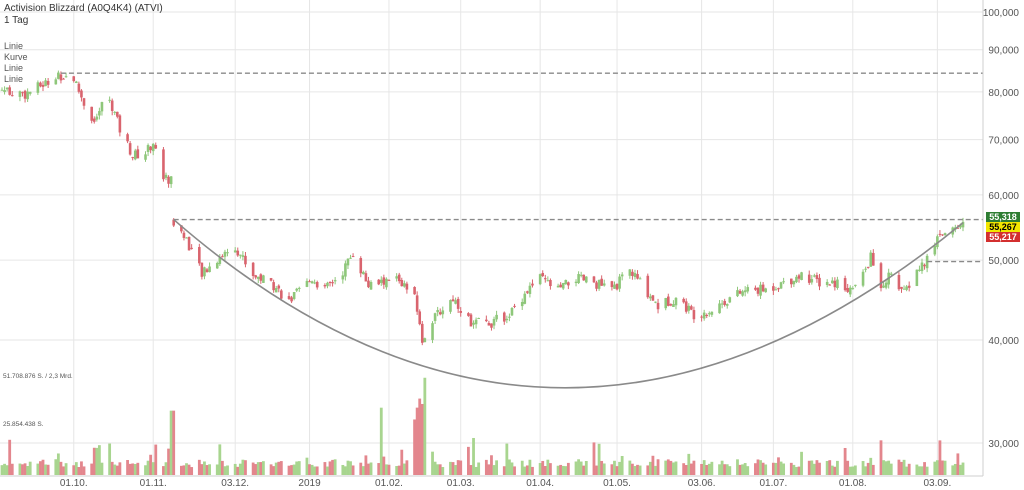 This screenshot has height=490, width=1024. Describe the element at coordinates (14, 68) in the screenshot. I see `drawing-tool-line-2: Linie` at that location.